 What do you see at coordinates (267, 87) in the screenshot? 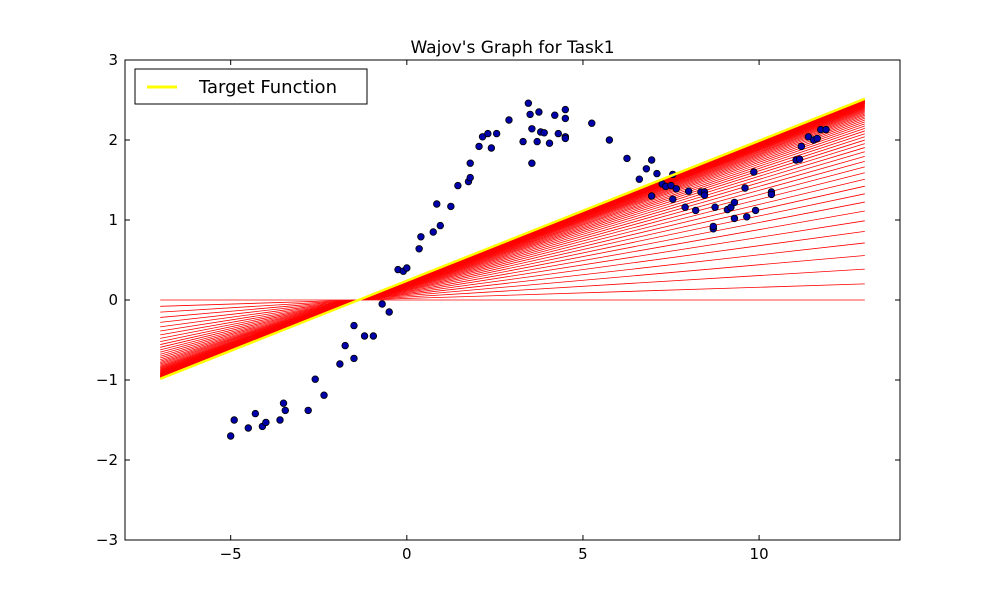
I see `legend-label-target-function: Target Function` at bounding box center [267, 87].